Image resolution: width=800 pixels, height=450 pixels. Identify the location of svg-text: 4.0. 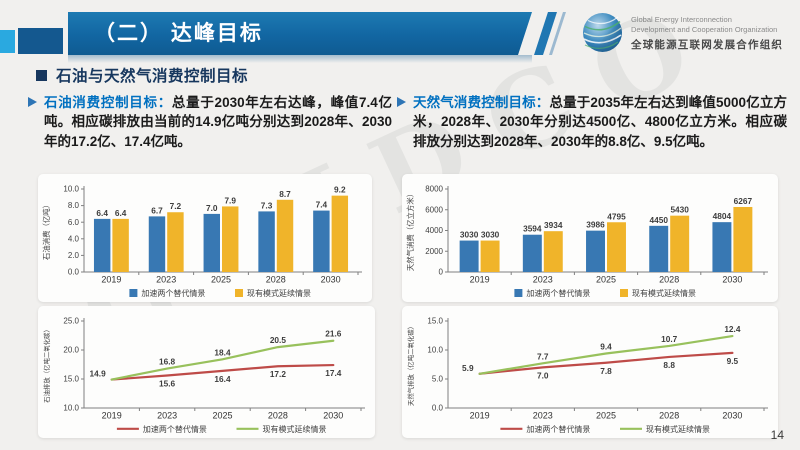
(74, 238).